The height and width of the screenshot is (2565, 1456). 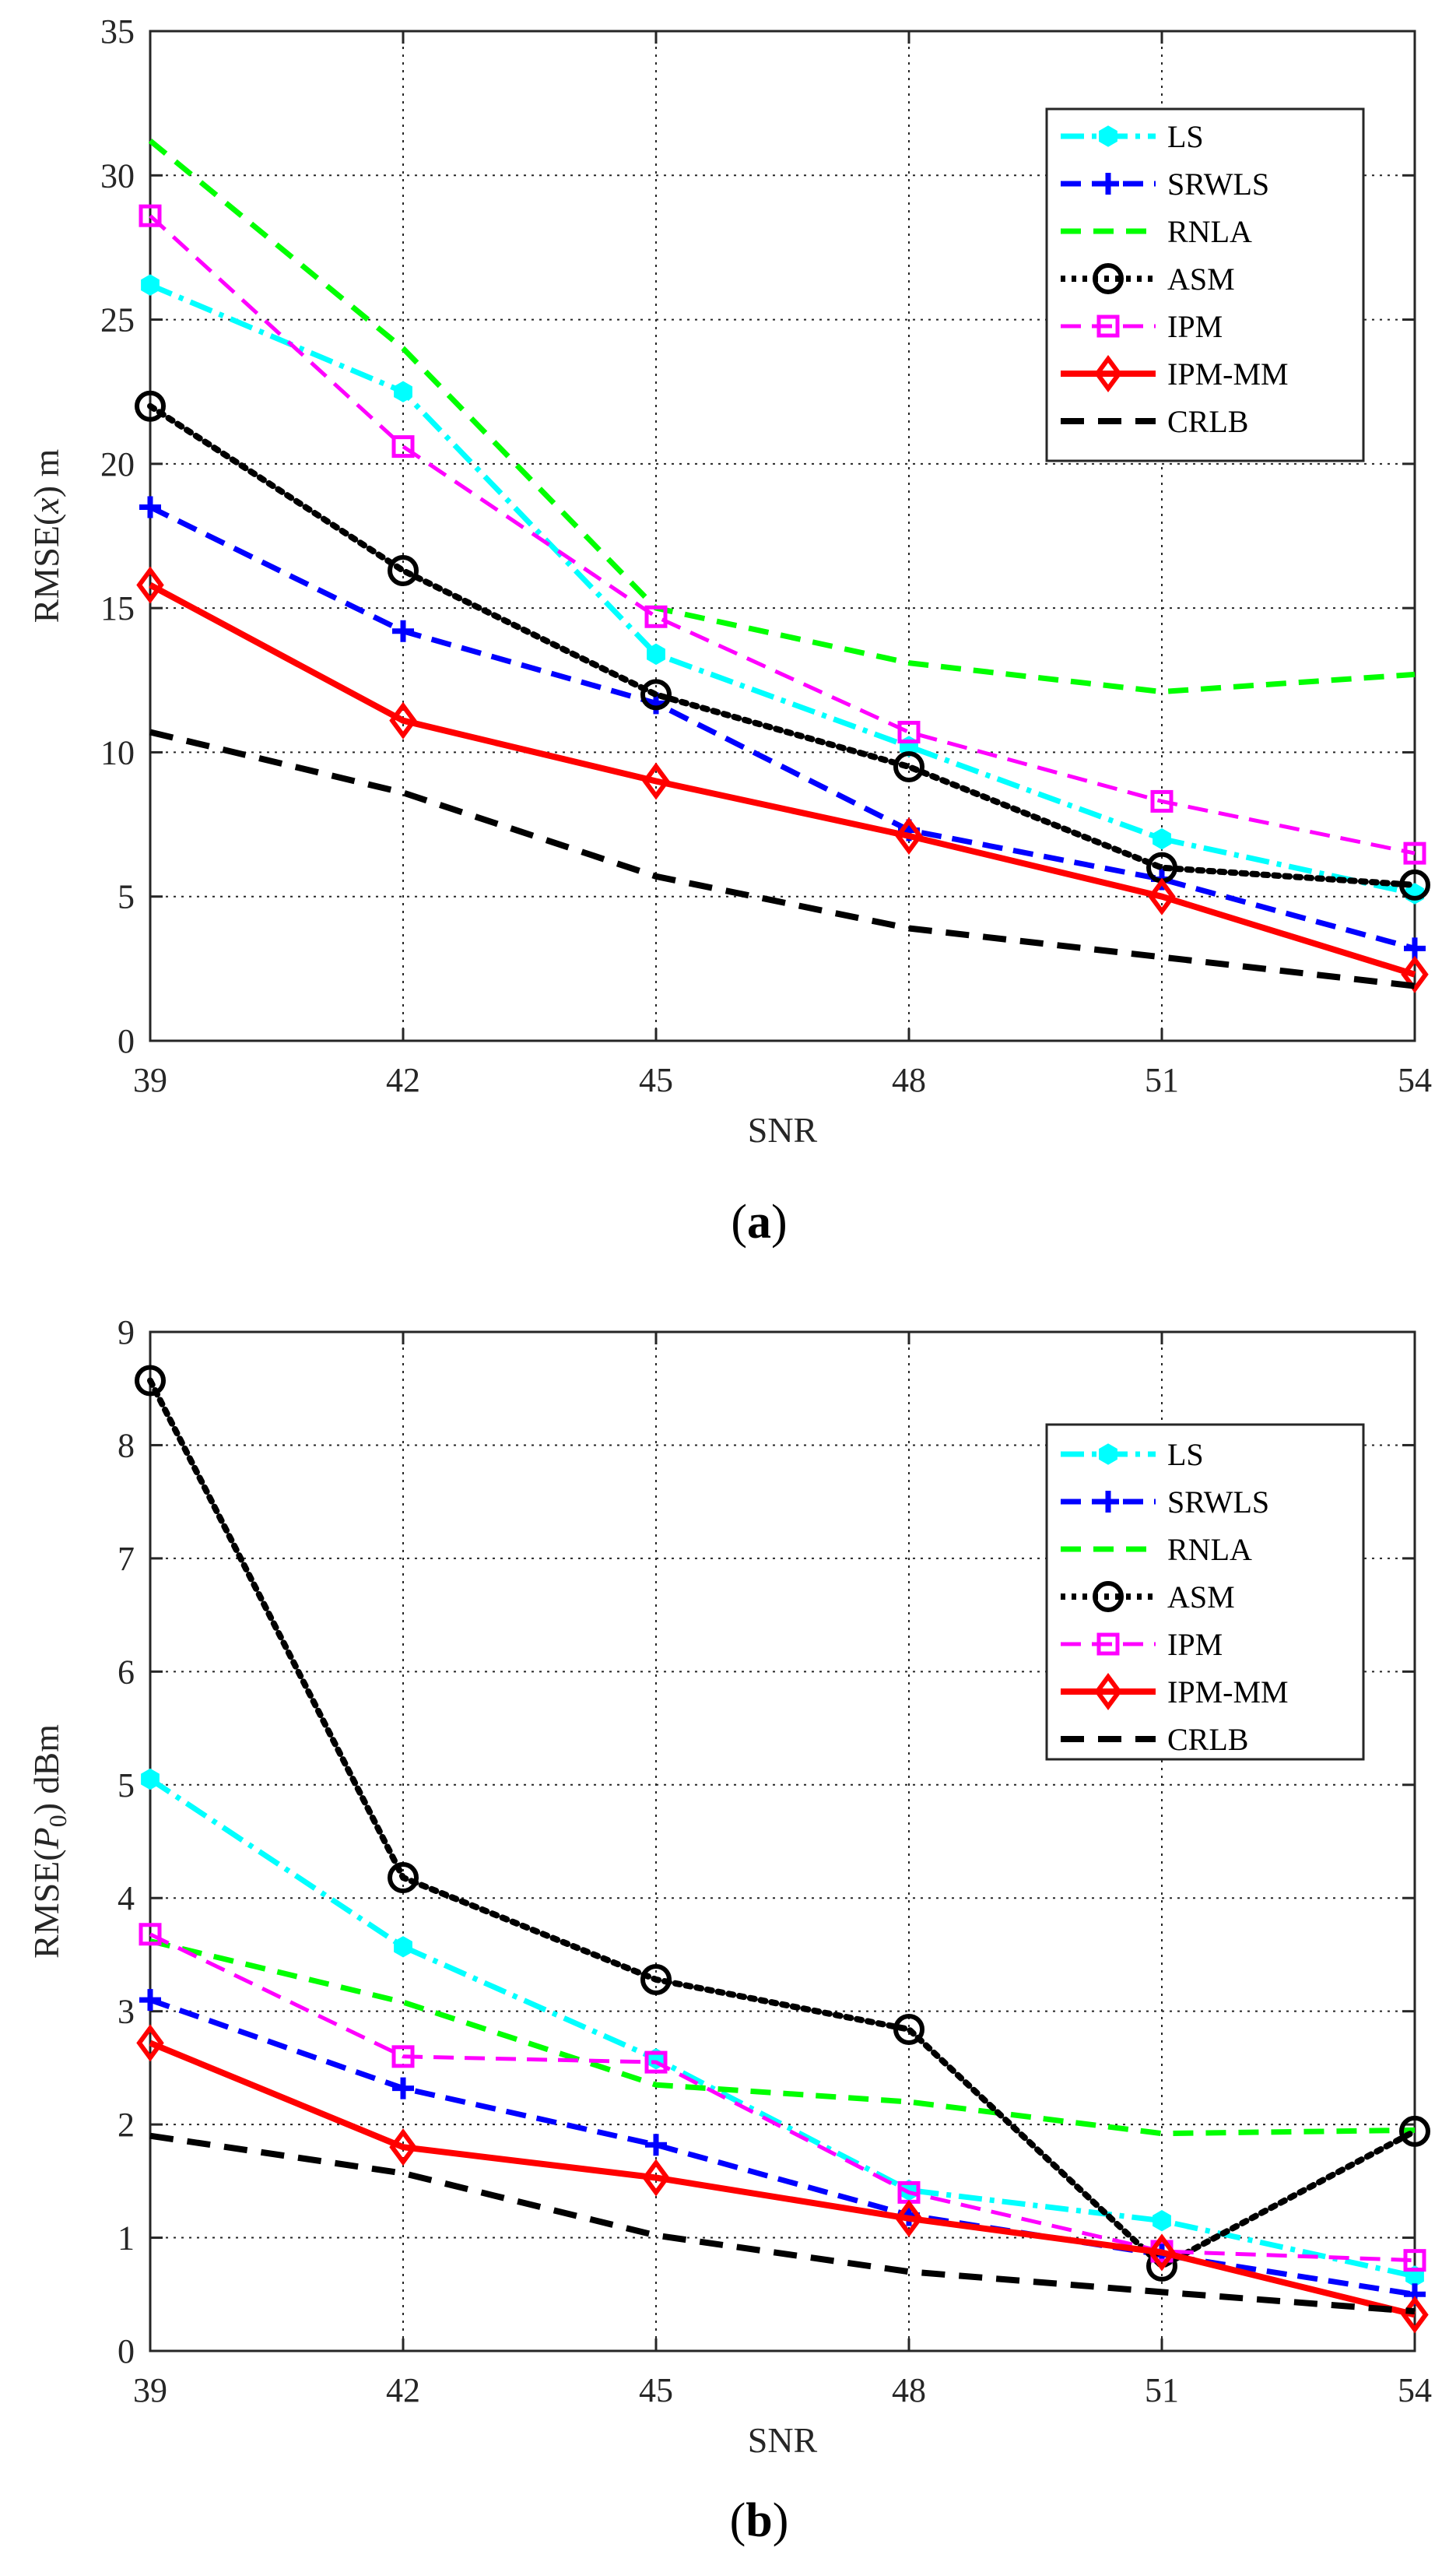 I want to click on y-tick-label: 8, so click(x=127, y=1445).